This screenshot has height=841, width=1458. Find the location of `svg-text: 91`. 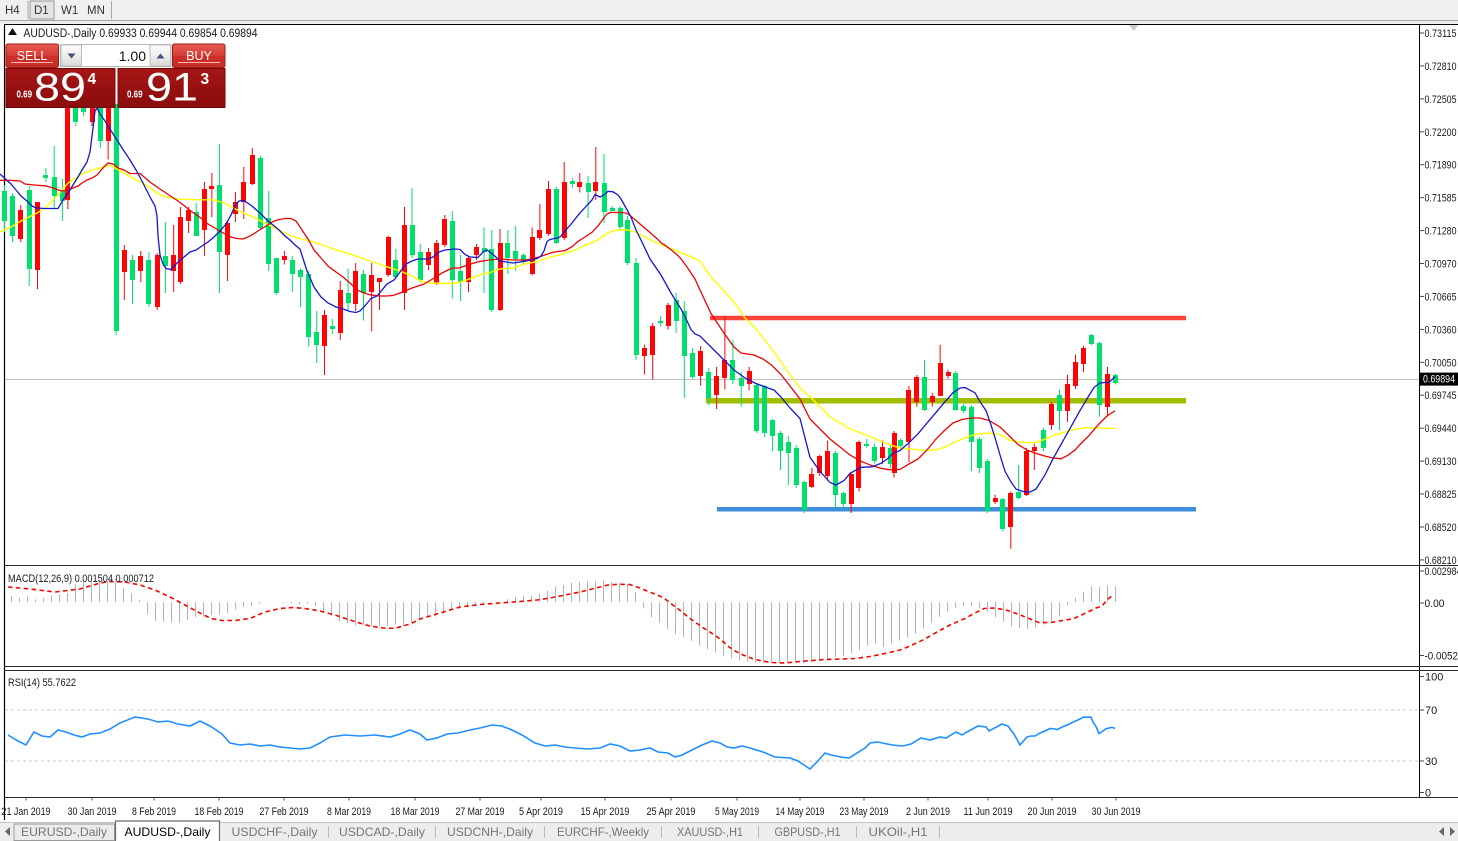

svg-text: 91 is located at coordinates (172, 88).